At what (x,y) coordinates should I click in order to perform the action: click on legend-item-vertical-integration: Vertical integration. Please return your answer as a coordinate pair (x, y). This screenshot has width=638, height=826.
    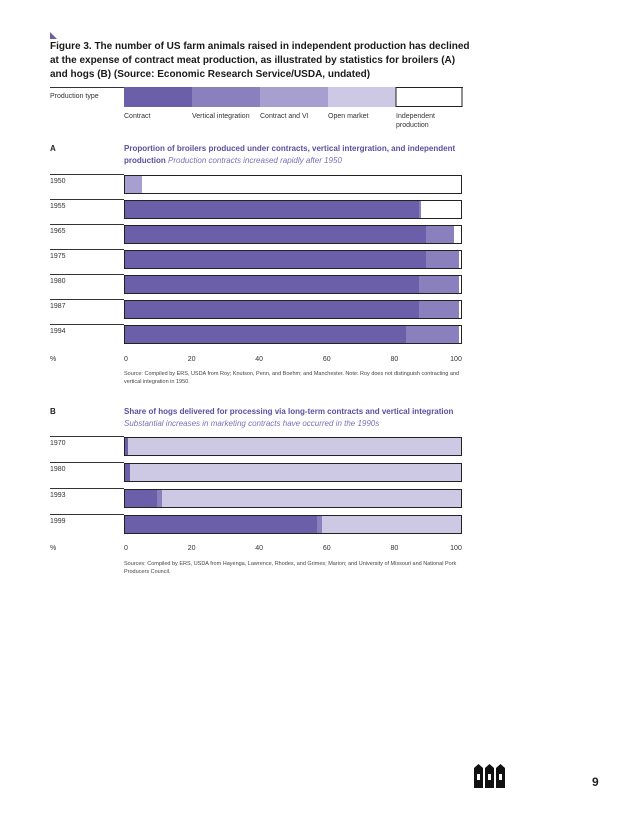
    Looking at the image, I should click on (221, 116).